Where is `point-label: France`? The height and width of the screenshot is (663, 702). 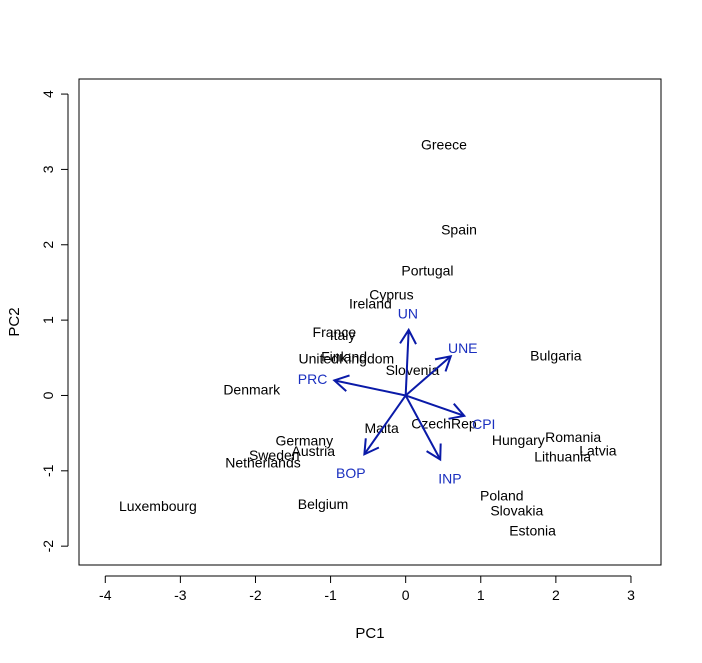 point-label: France is located at coordinates (335, 332).